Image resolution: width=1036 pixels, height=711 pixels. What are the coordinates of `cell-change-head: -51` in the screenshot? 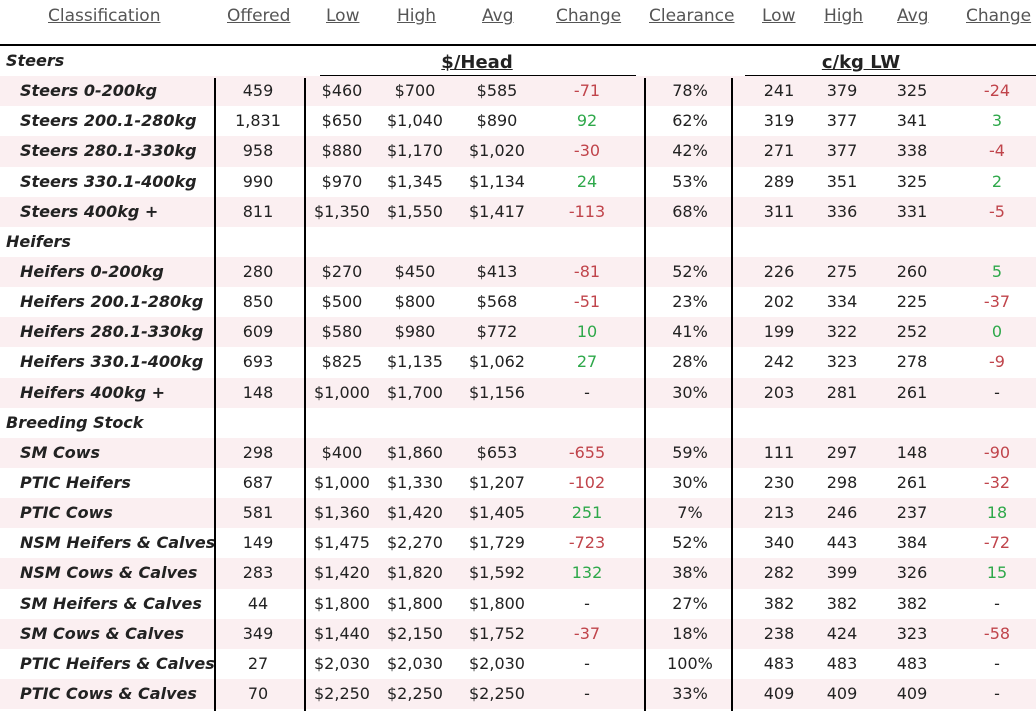 It's located at (587, 302).